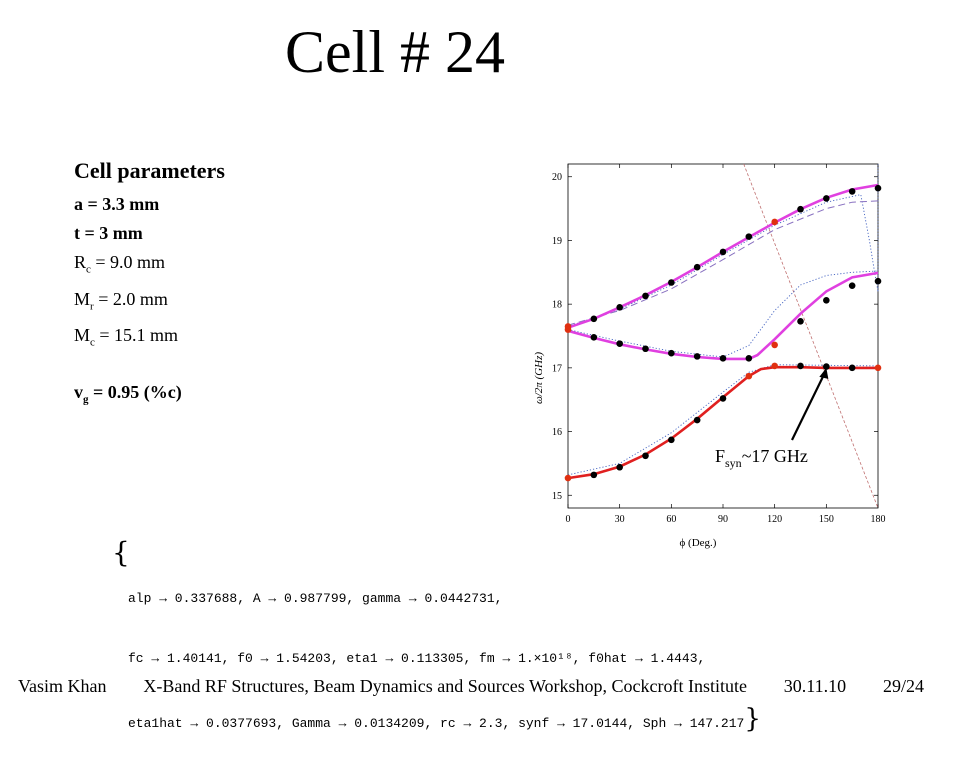  I want to click on param-mr: Mr = 2.0 mm, so click(121, 300).